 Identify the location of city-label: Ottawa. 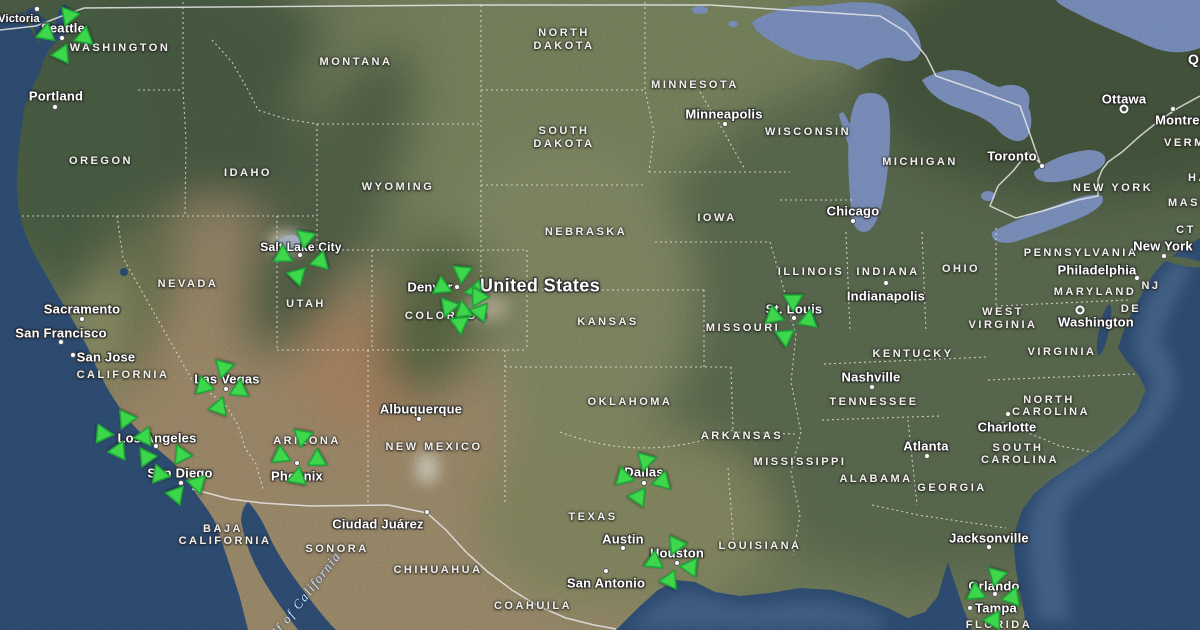
(1124, 99).